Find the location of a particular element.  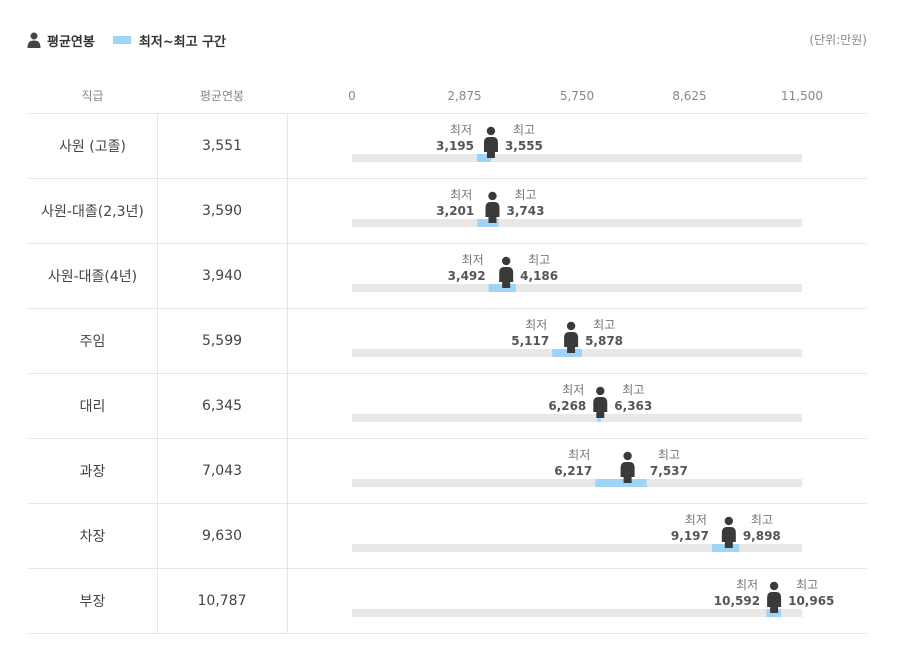

grade-cell: 주임 is located at coordinates (92, 341).